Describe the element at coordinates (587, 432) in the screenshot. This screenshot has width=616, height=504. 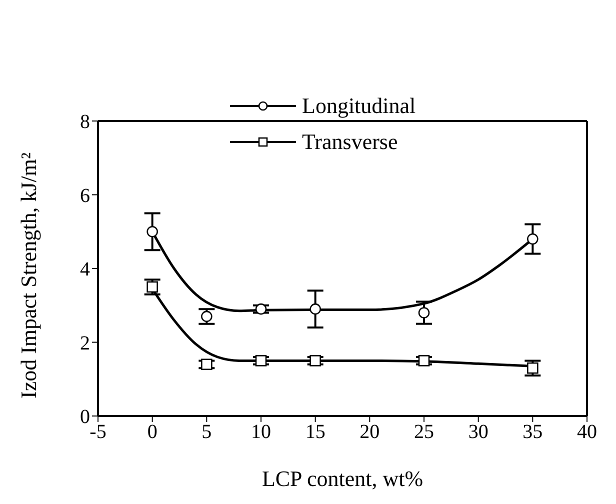
I see `x-tick-label: 40` at that location.